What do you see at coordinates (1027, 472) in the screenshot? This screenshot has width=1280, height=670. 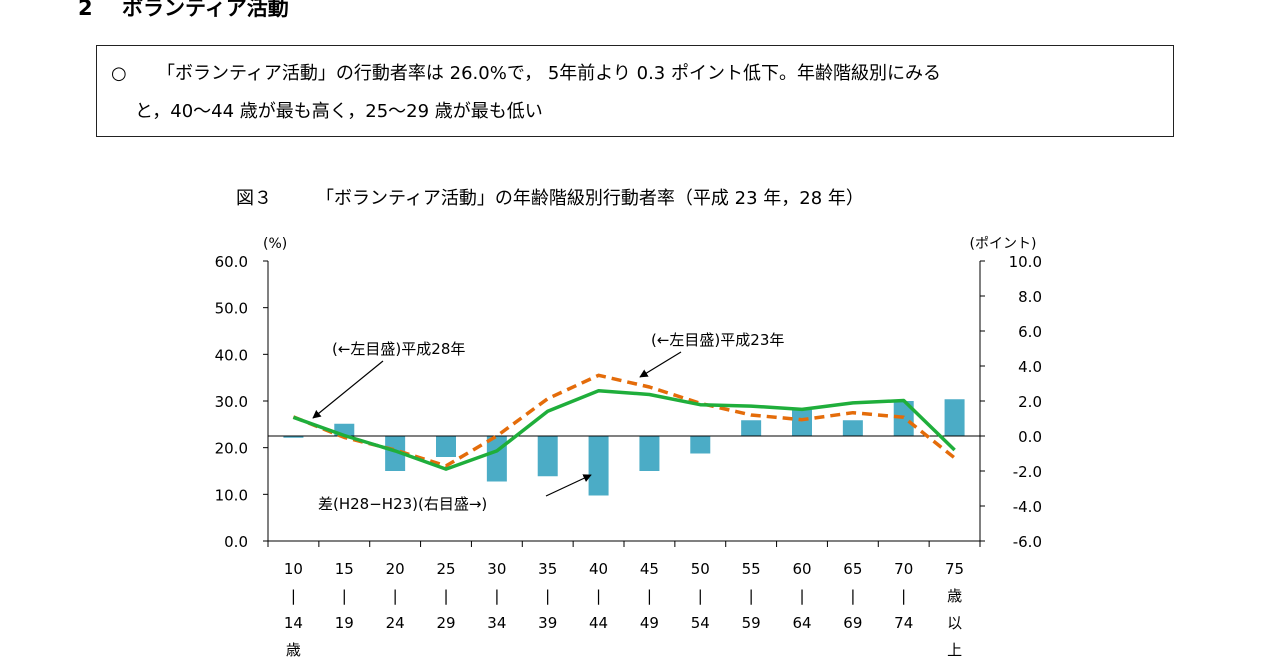 I see `right-tick-label: -2.0` at bounding box center [1027, 472].